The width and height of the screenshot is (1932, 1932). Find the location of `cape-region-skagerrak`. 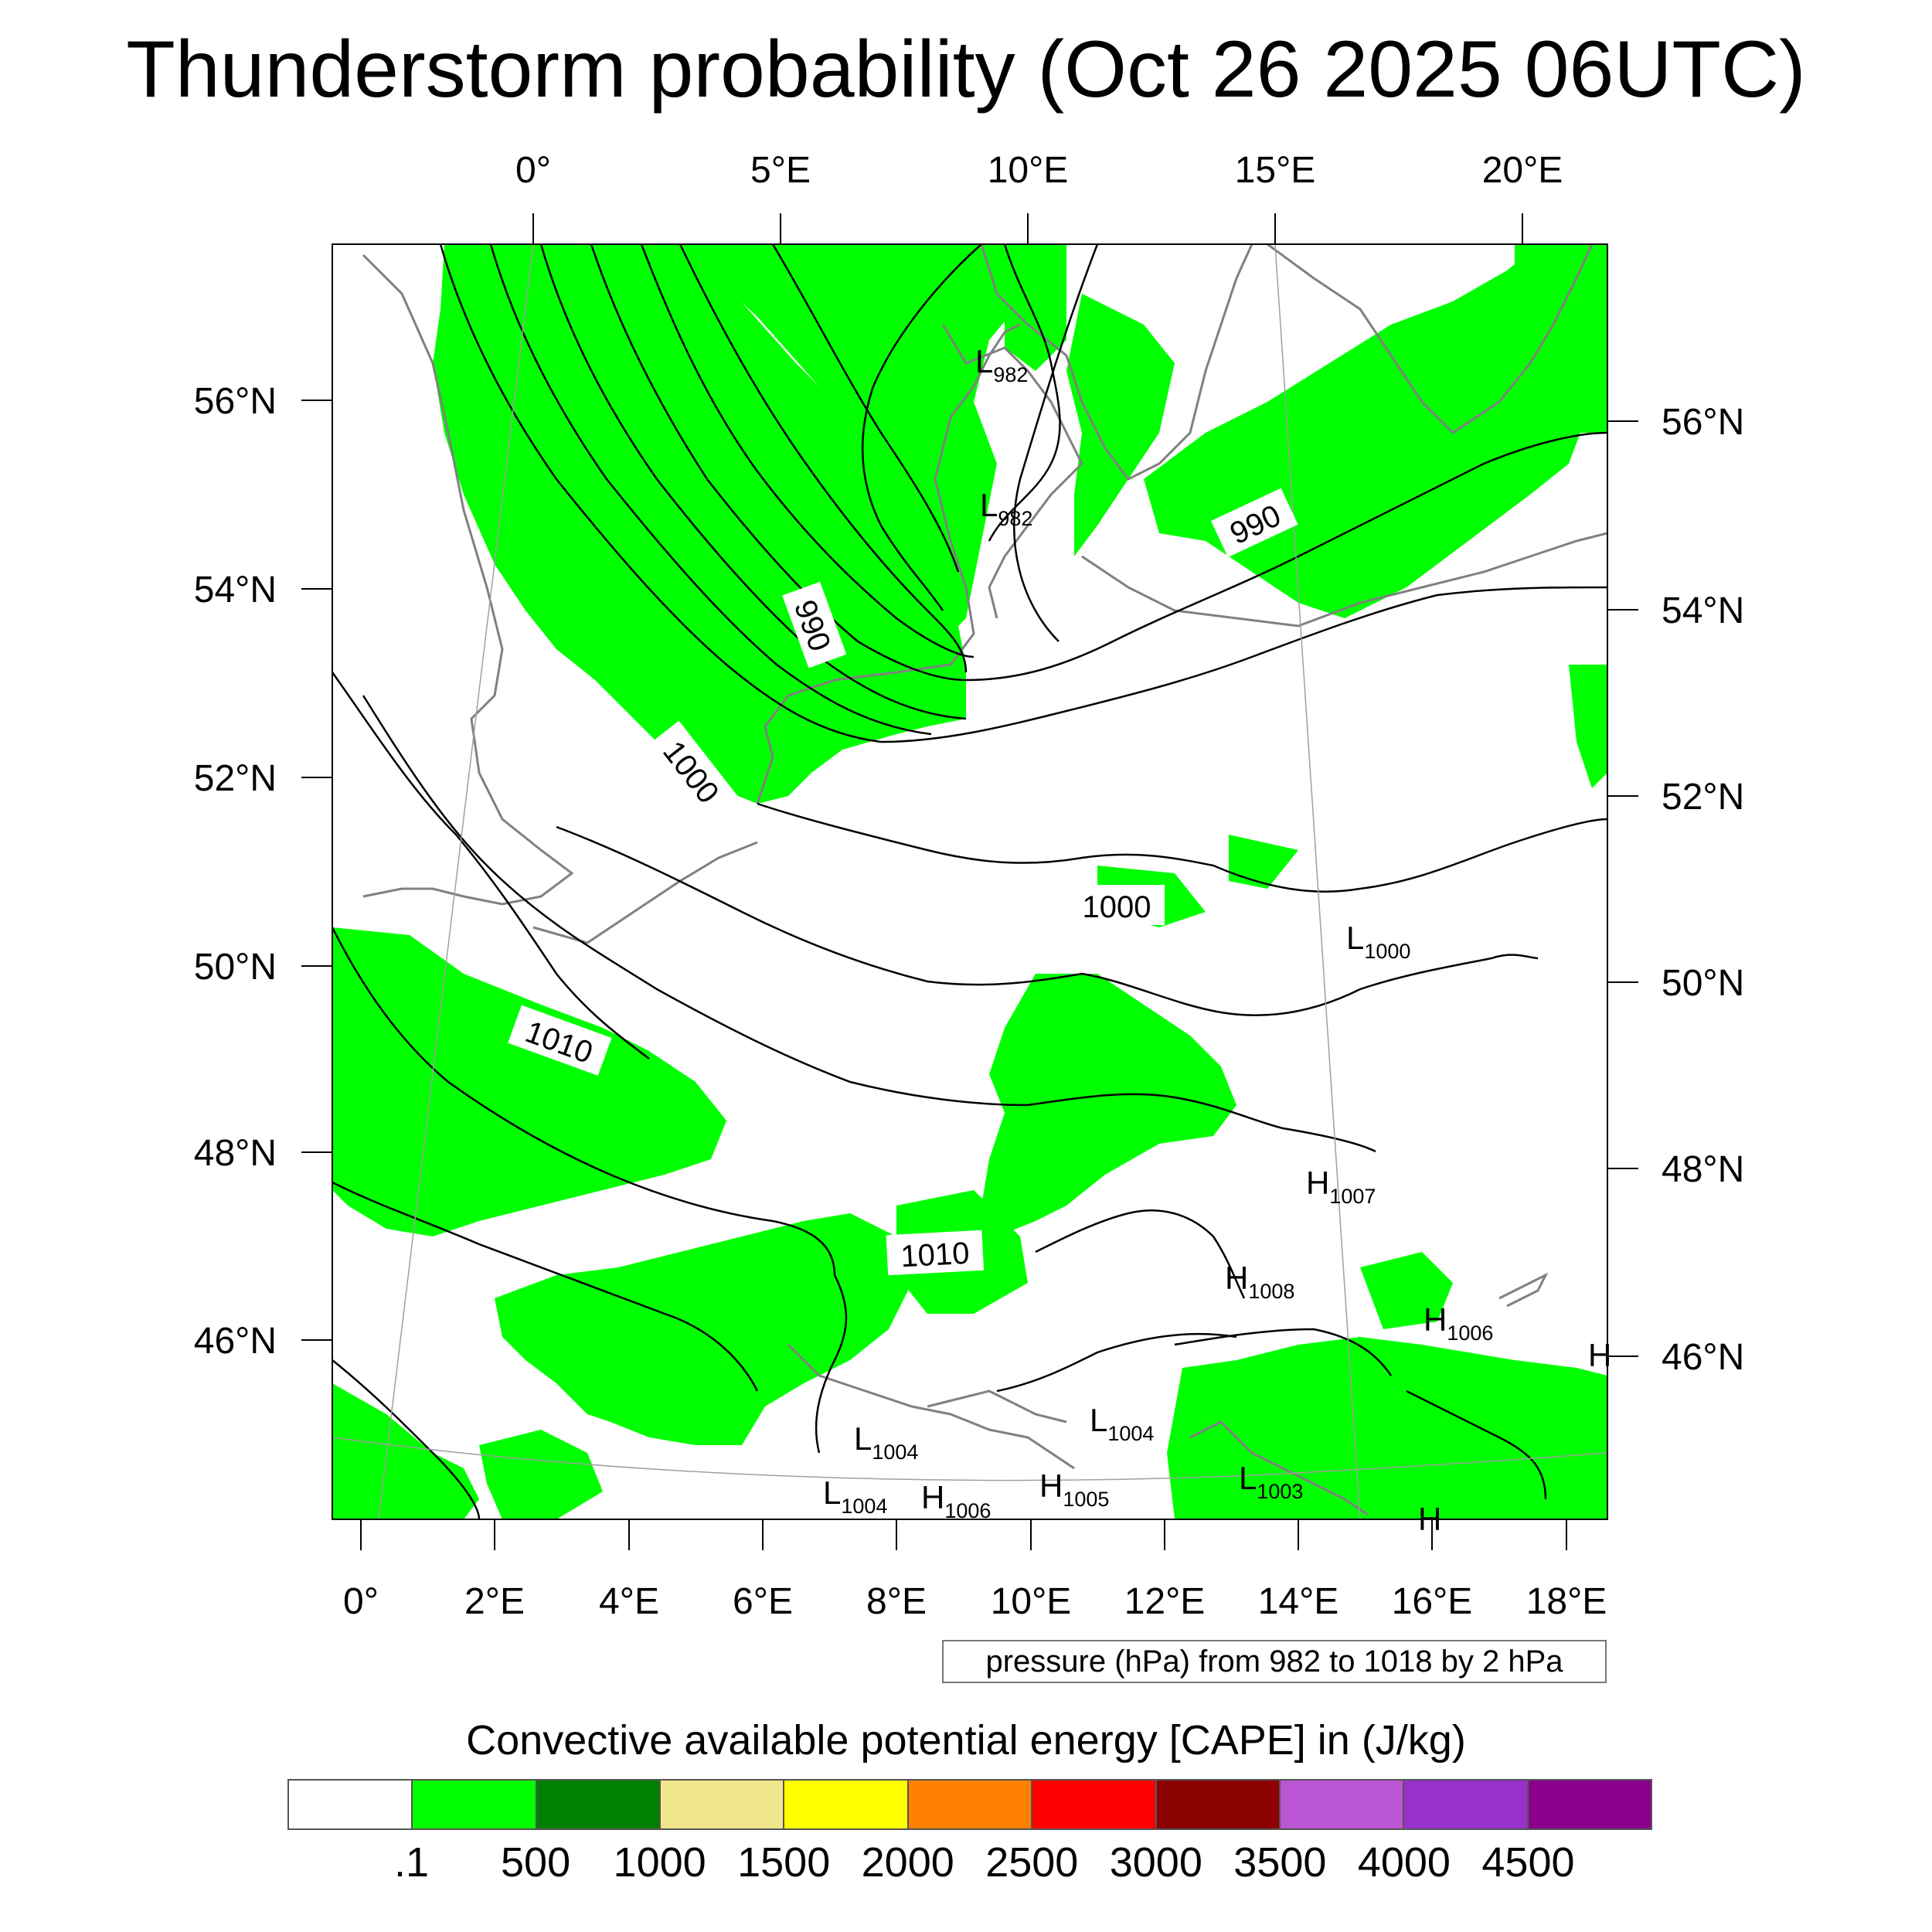

cape-region-skagerrak is located at coordinates (1035, 307).